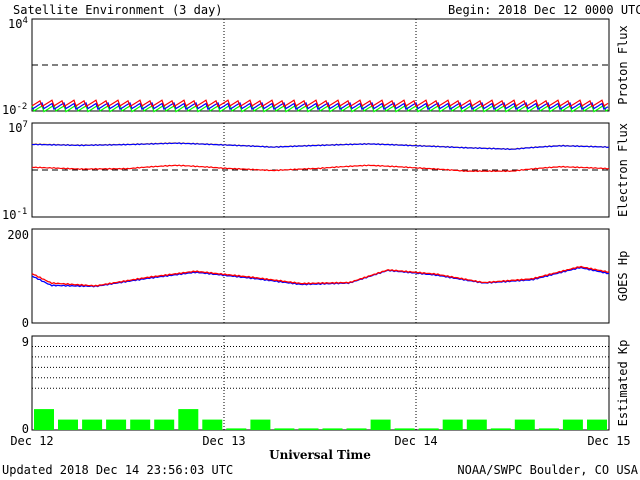 Image resolution: width=640 pixels, height=480 pixels. What do you see at coordinates (547, 470) in the screenshot?
I see `credit-text: NOAA/SWPC Boulder, CO USA` at bounding box center [547, 470].